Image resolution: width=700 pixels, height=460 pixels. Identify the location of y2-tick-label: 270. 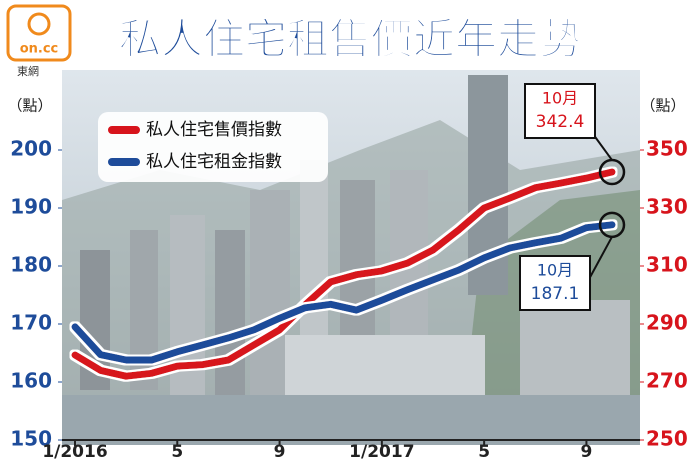
(667, 381).